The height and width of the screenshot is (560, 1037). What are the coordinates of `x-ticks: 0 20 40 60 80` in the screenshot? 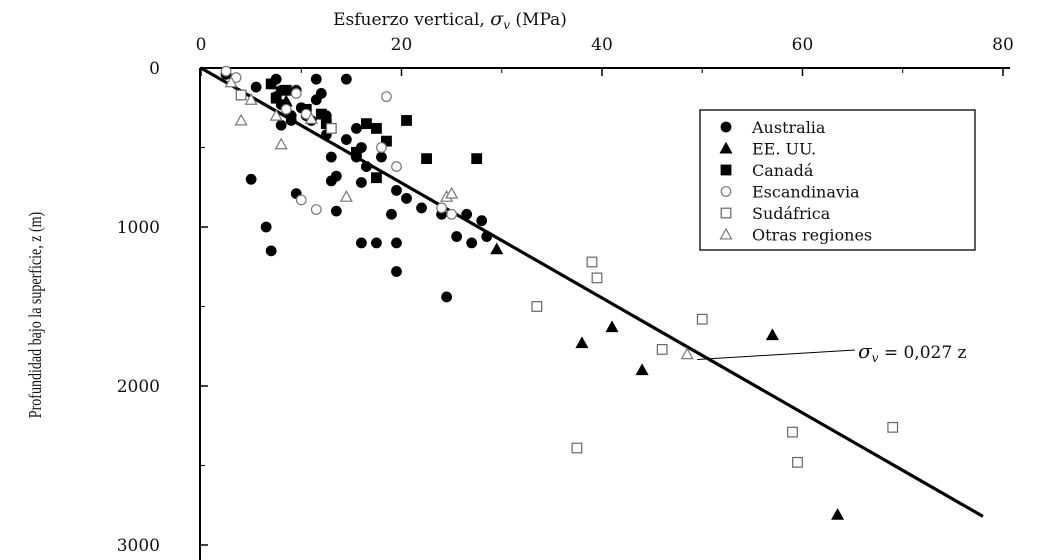 It's located at (605, 55).